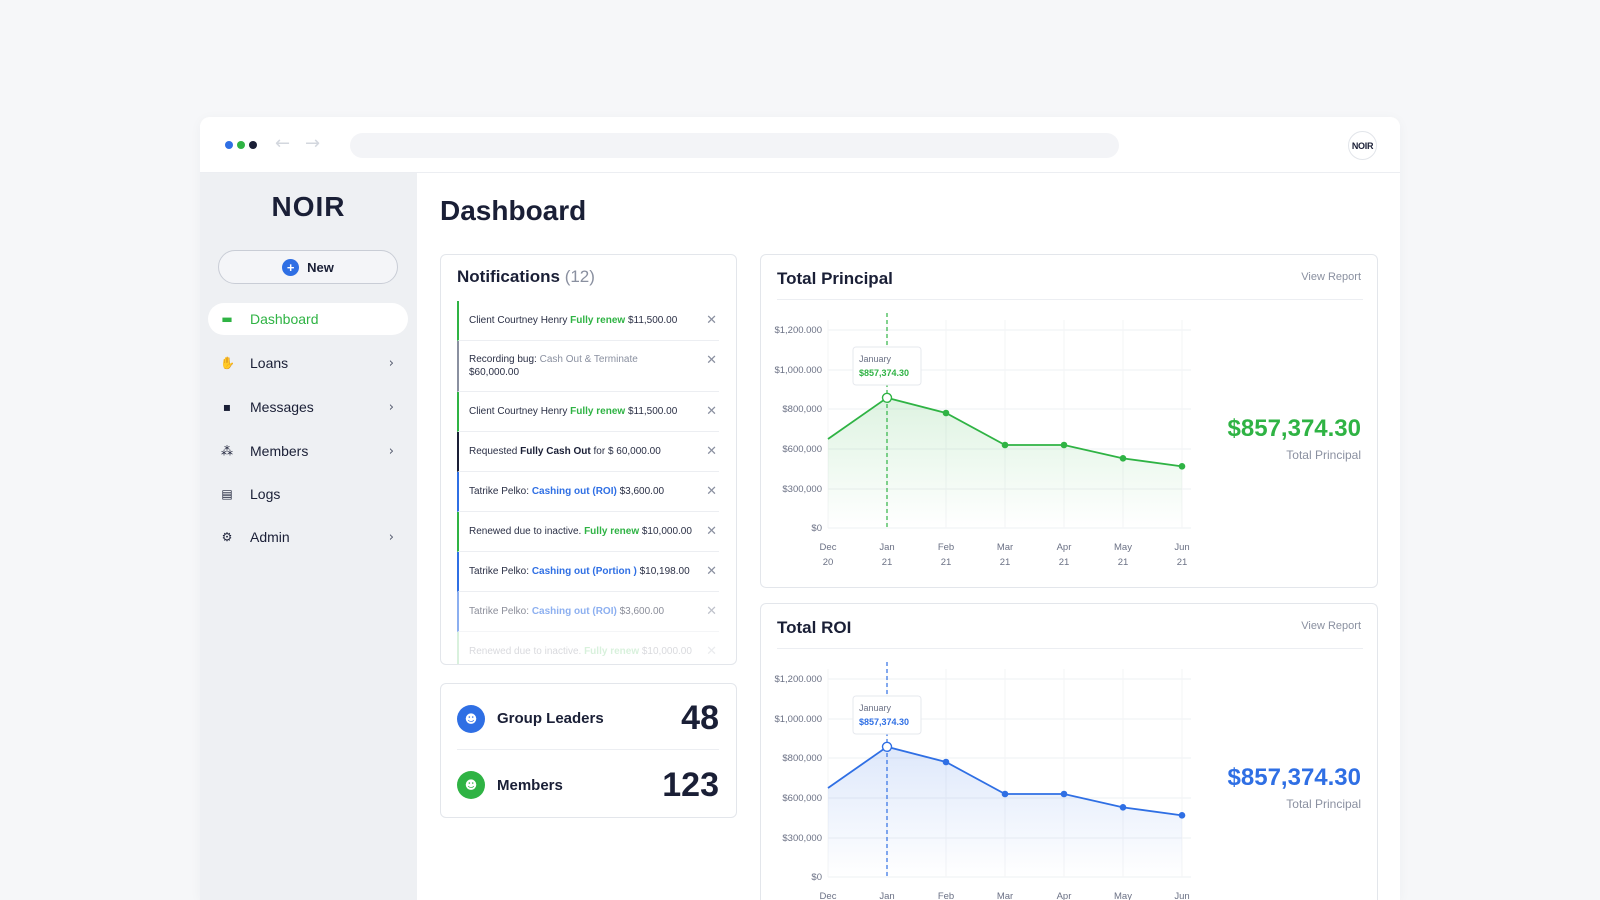  Describe the element at coordinates (651, 320) in the screenshot. I see `notification-amount: $11,500.00` at that location.